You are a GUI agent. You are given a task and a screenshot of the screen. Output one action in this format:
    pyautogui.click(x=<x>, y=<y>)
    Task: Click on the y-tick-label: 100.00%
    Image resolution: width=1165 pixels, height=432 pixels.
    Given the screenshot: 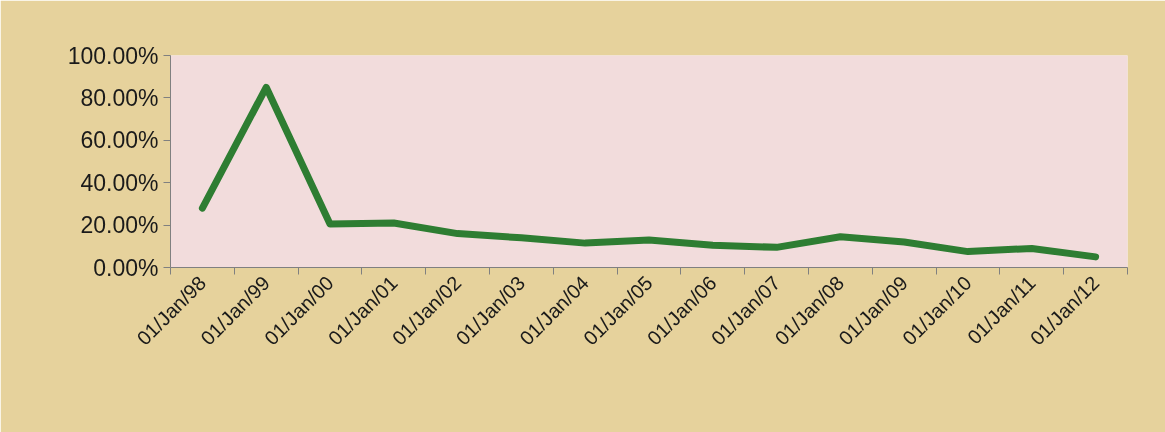 What is the action you would take?
    pyautogui.click(x=113, y=55)
    